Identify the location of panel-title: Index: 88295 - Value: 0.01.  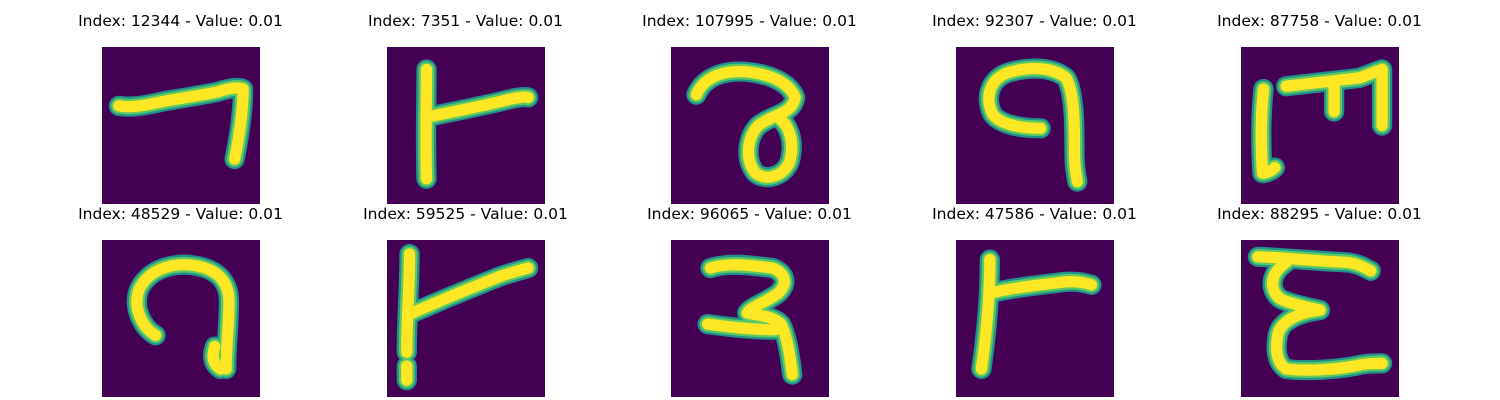
(1319, 214).